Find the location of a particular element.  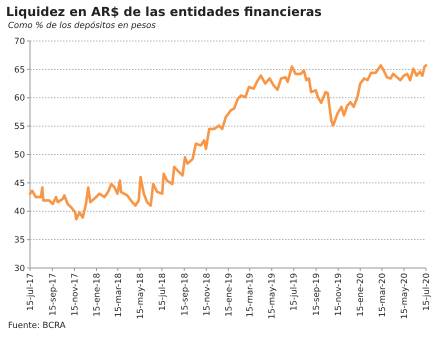

x-tick-label: 15-nov-18 is located at coordinates (207, 294).